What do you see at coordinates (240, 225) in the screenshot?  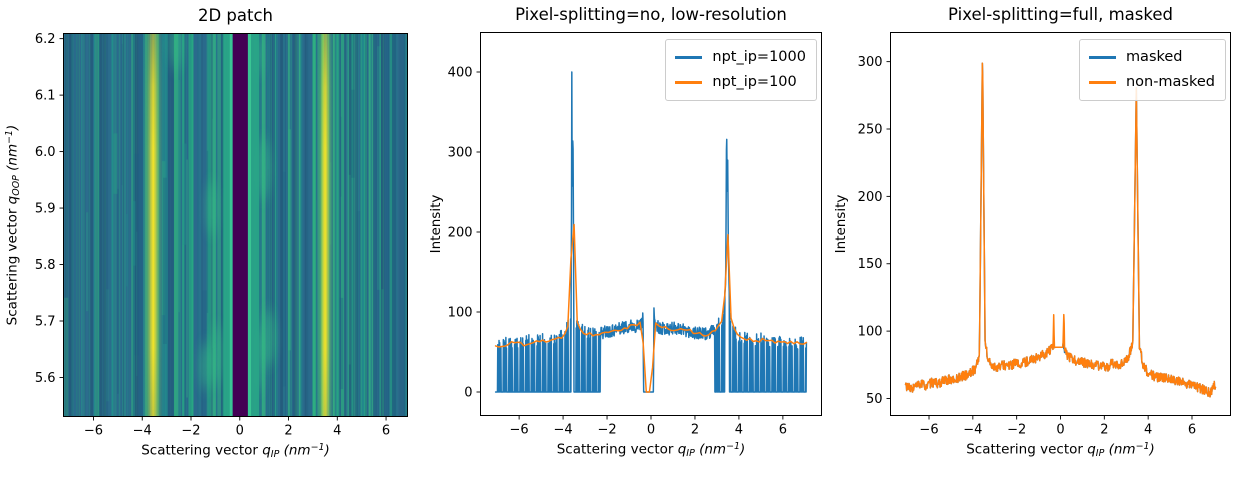 I see `masked-beam-band` at bounding box center [240, 225].